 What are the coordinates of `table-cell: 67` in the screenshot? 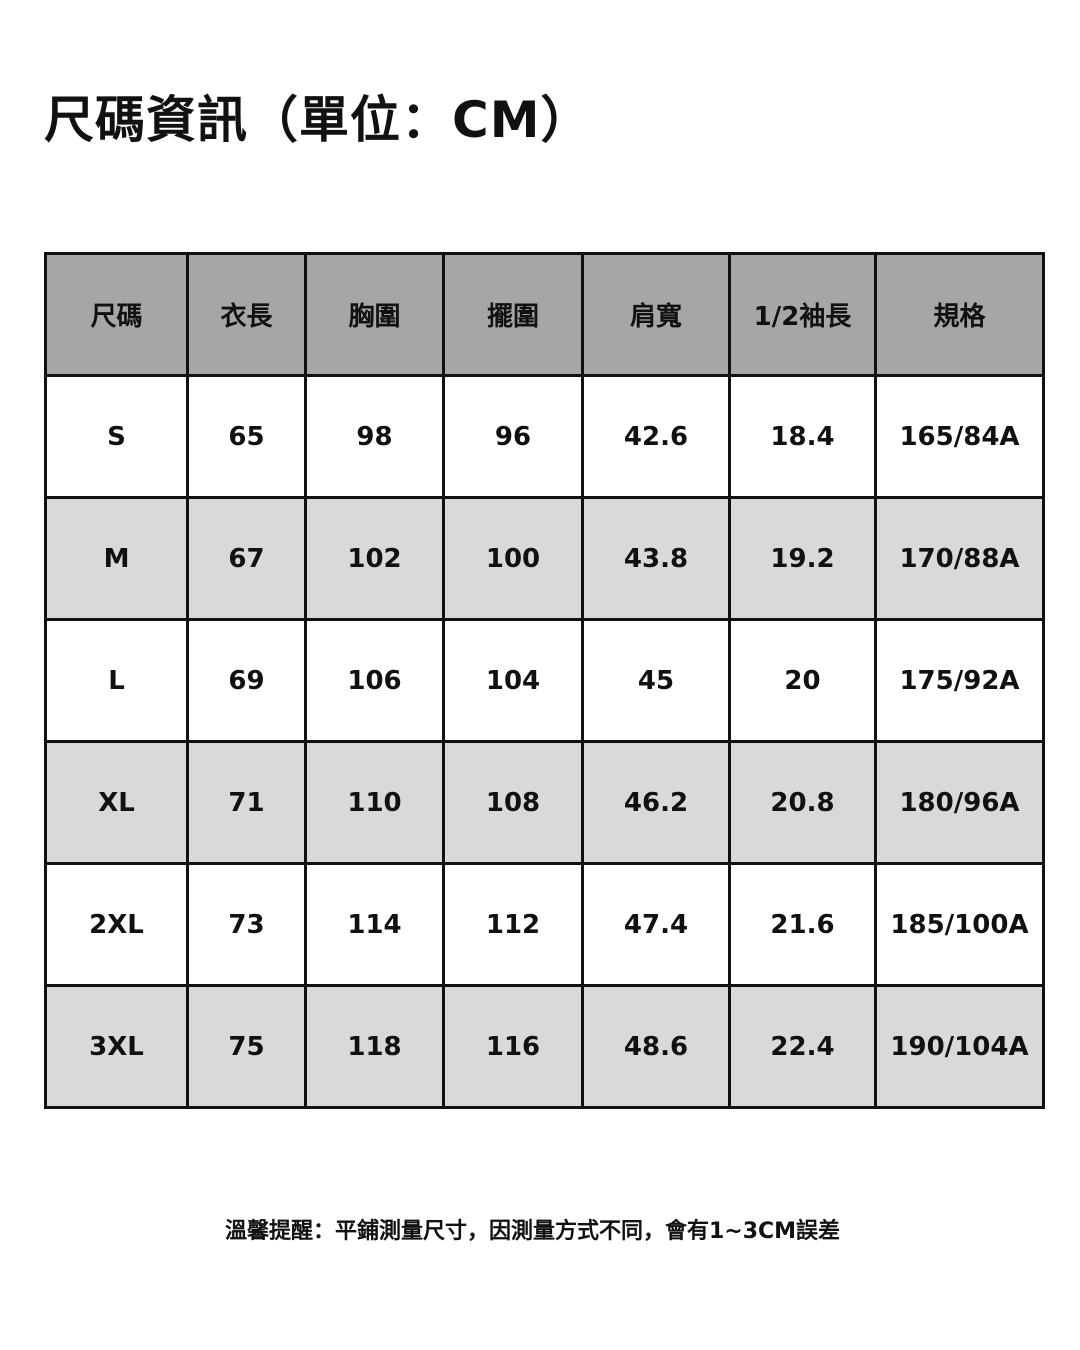 It's located at (246, 558).